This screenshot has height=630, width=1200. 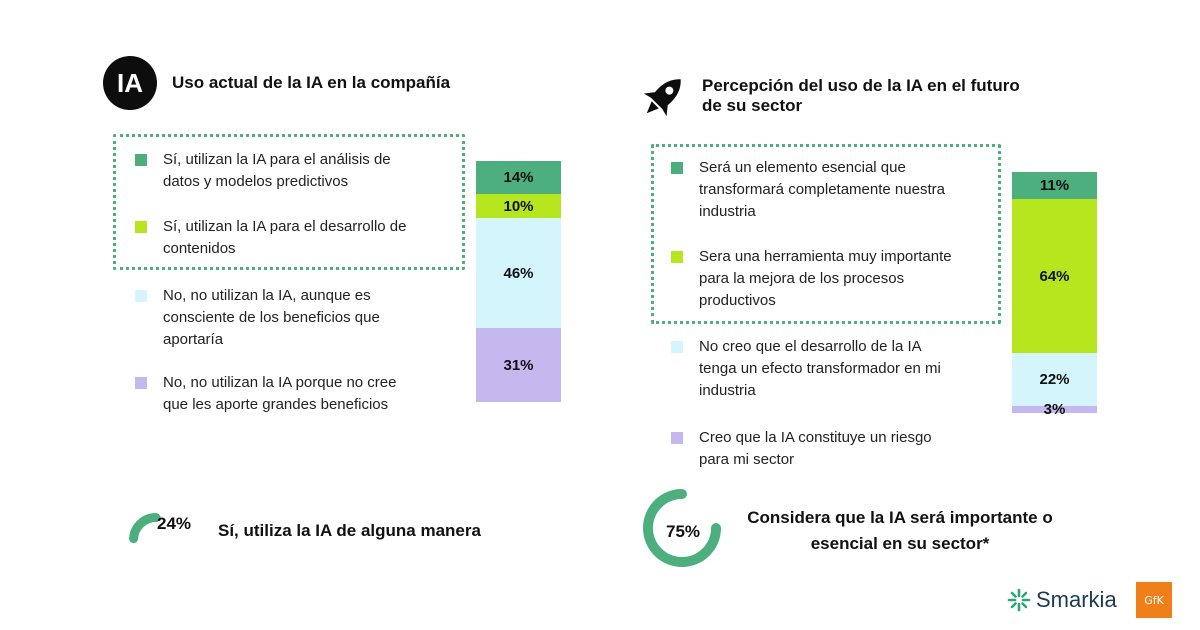 I want to click on left-stacked-bar: 14% 10% 46% 31%, so click(x=518, y=281).